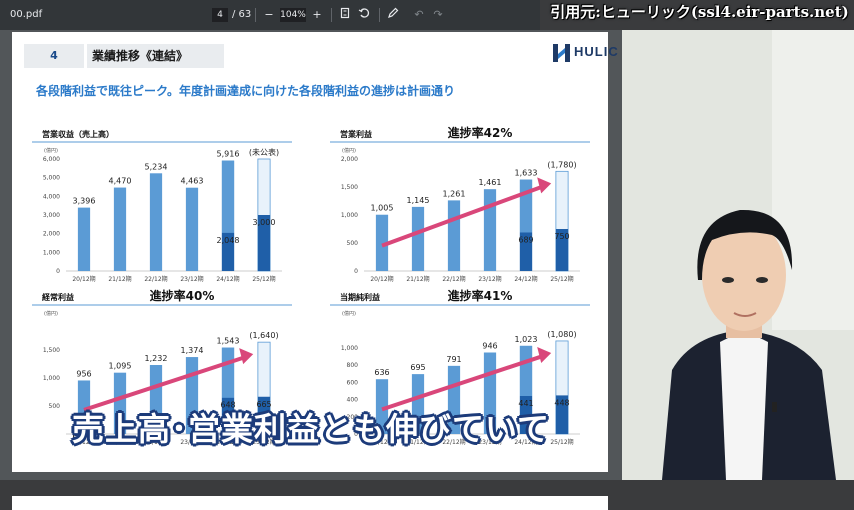 This screenshot has height=510, width=854. I want to click on bar-interim-label: 448, so click(561, 402).